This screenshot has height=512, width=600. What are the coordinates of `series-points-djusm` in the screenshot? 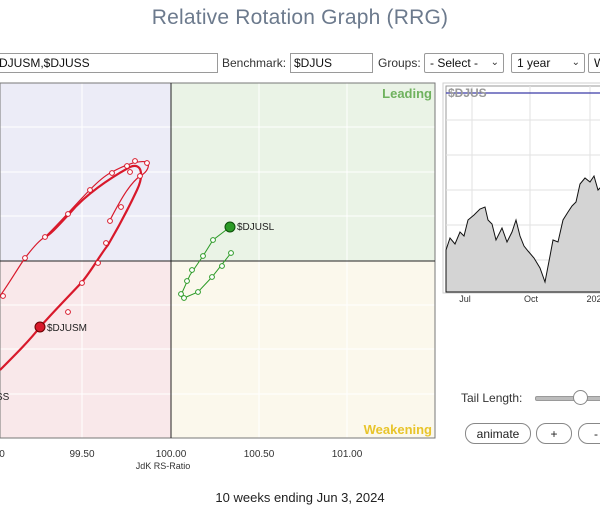 It's located at (75, 236).